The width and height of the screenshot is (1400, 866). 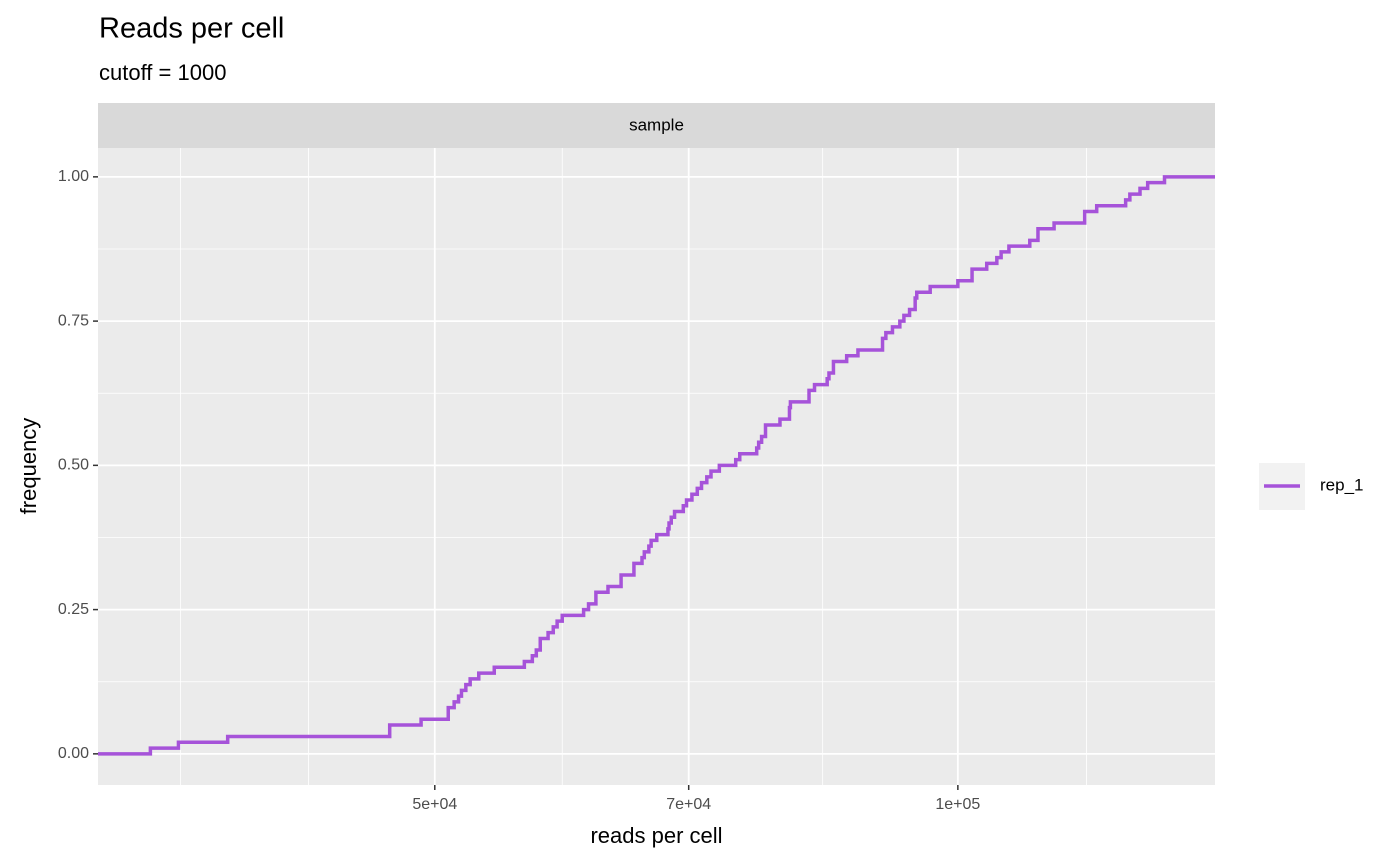 What do you see at coordinates (73, 609) in the screenshot?
I see `y-tick-label: 0.25` at bounding box center [73, 609].